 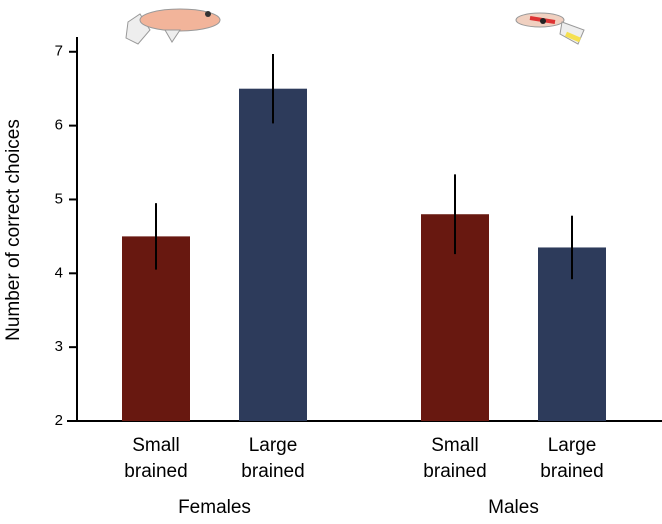 What do you see at coordinates (13, 230) in the screenshot?
I see `y-axis-label: Number of correct choices` at bounding box center [13, 230].